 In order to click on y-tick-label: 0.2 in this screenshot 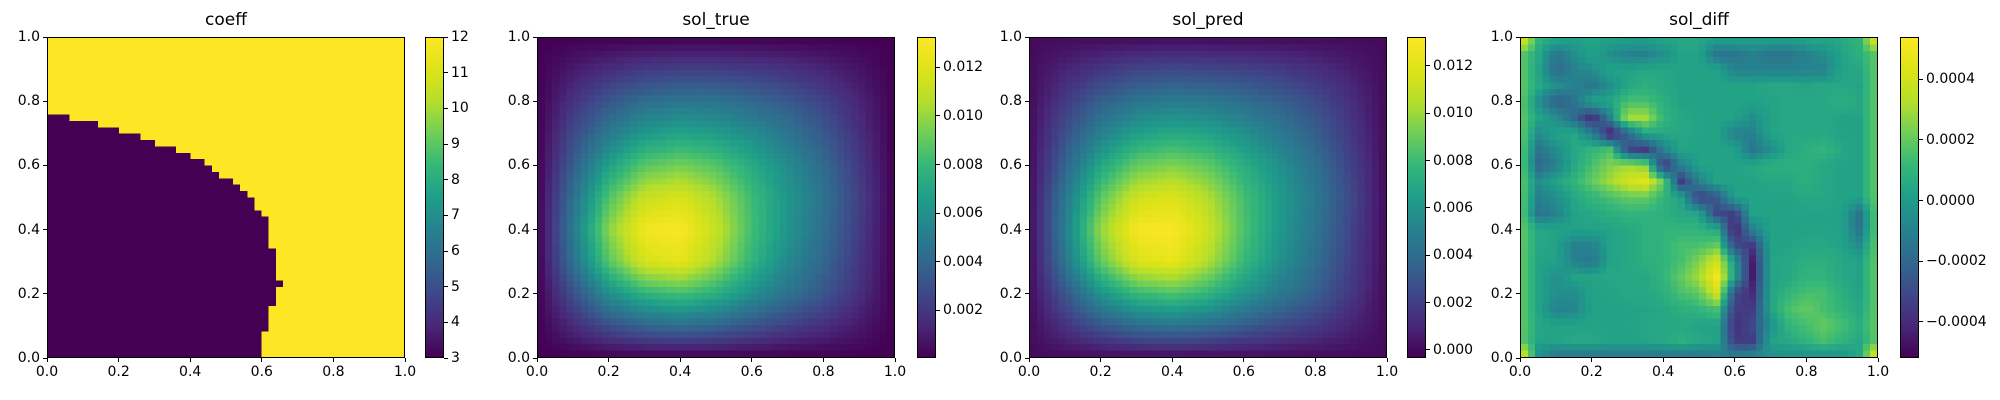, I will do `click(28, 293)`.